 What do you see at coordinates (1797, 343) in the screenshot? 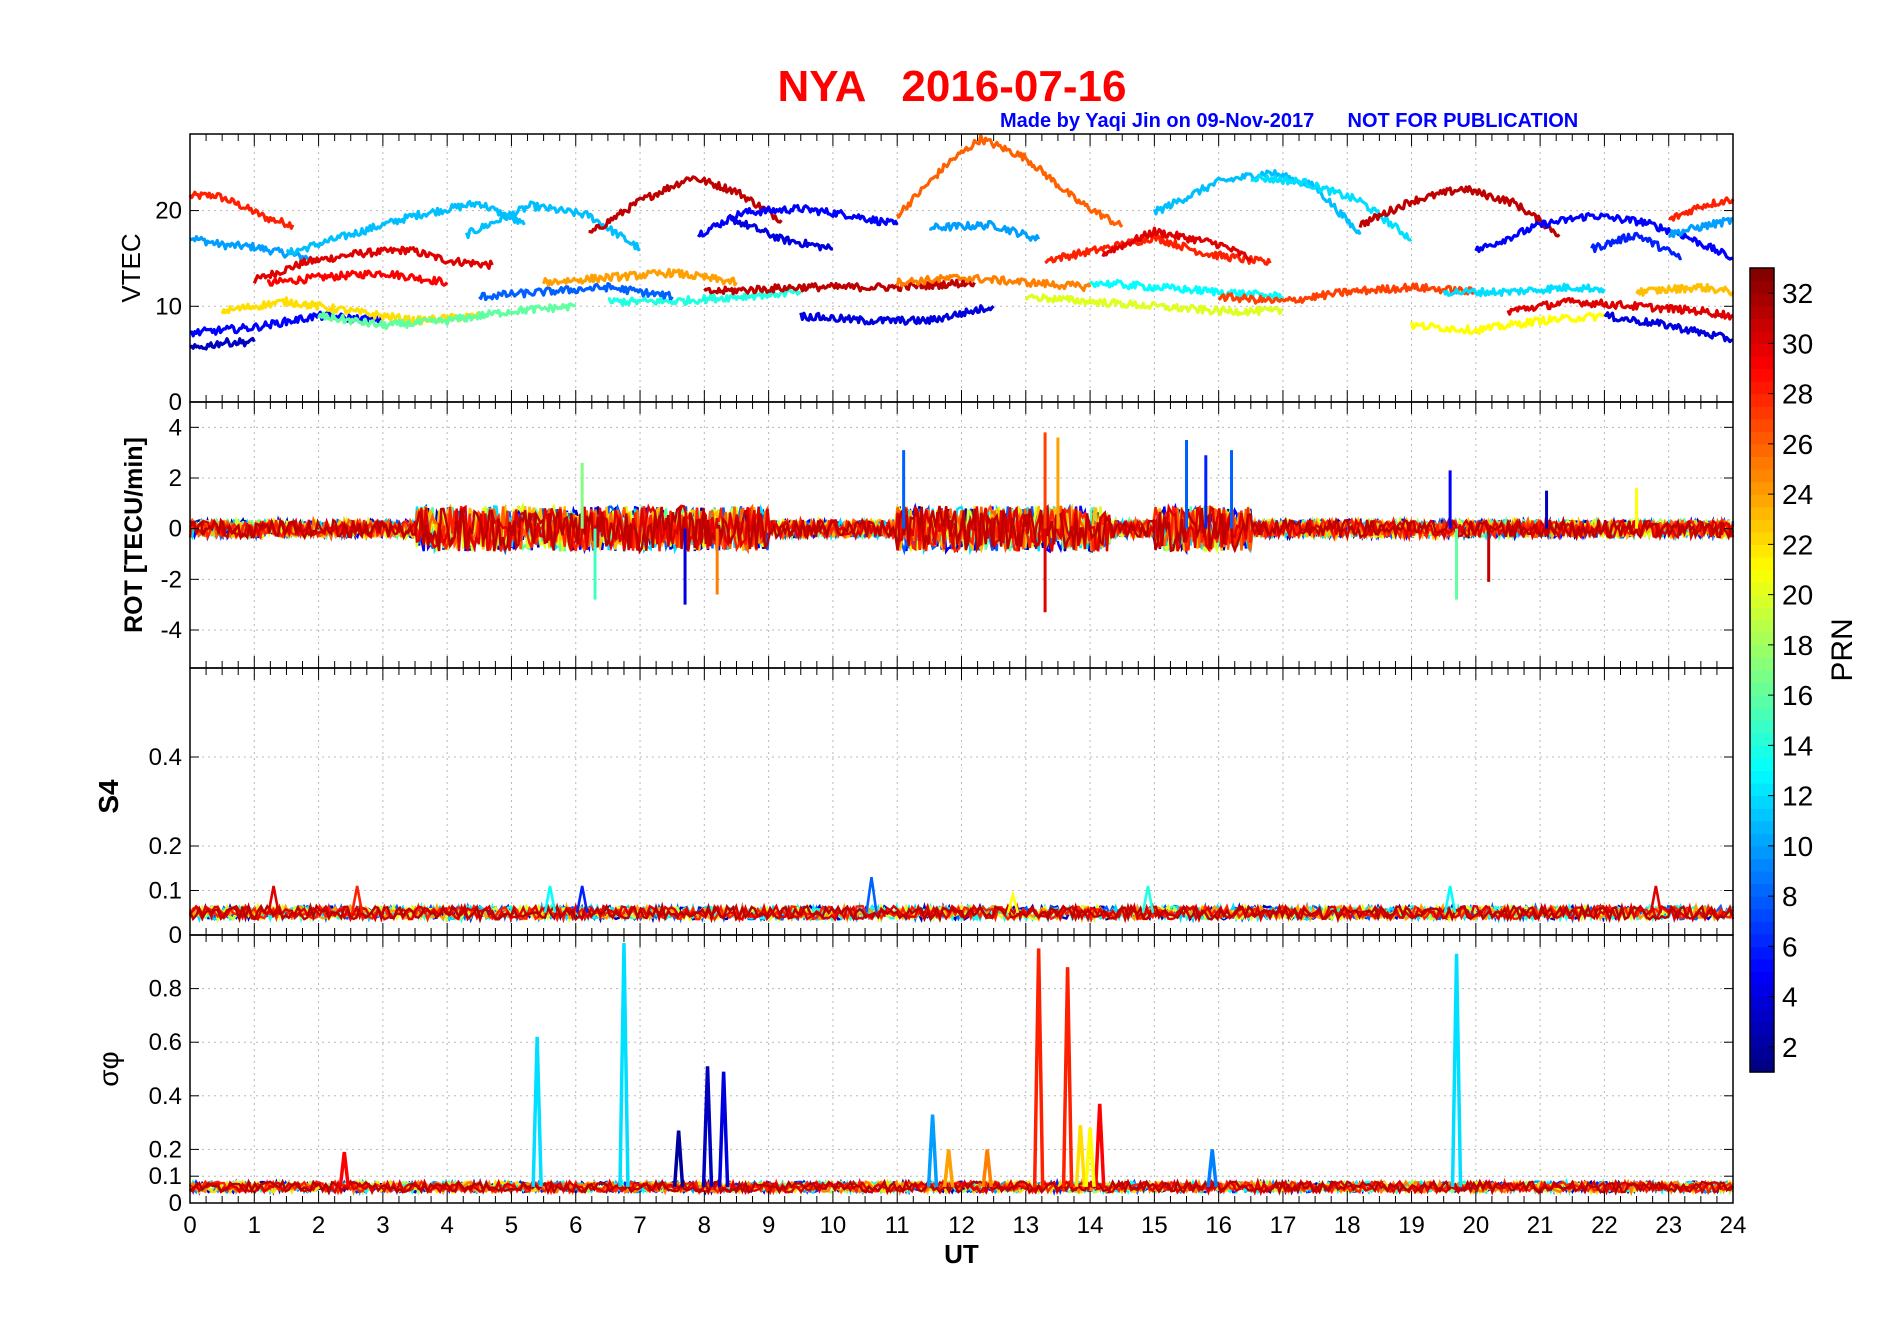
I see `colorbar-tick-label: 30` at bounding box center [1797, 343].